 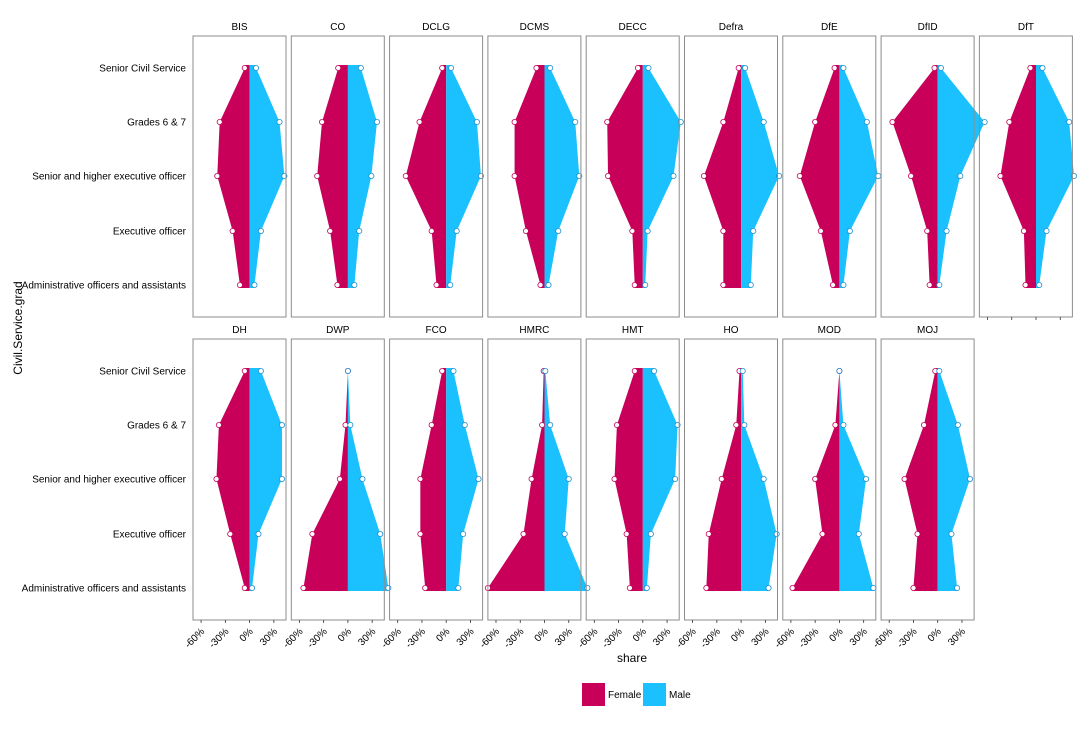 I want to click on panel-title: MOD, so click(x=829, y=330).